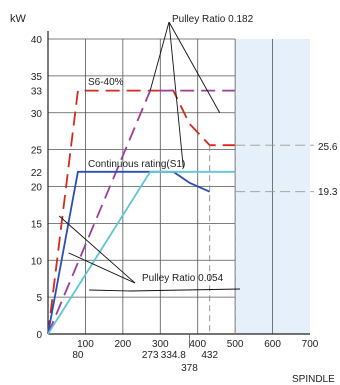  Describe the element at coordinates (235, 344) in the screenshot. I see `x-tick-label: 500` at that location.